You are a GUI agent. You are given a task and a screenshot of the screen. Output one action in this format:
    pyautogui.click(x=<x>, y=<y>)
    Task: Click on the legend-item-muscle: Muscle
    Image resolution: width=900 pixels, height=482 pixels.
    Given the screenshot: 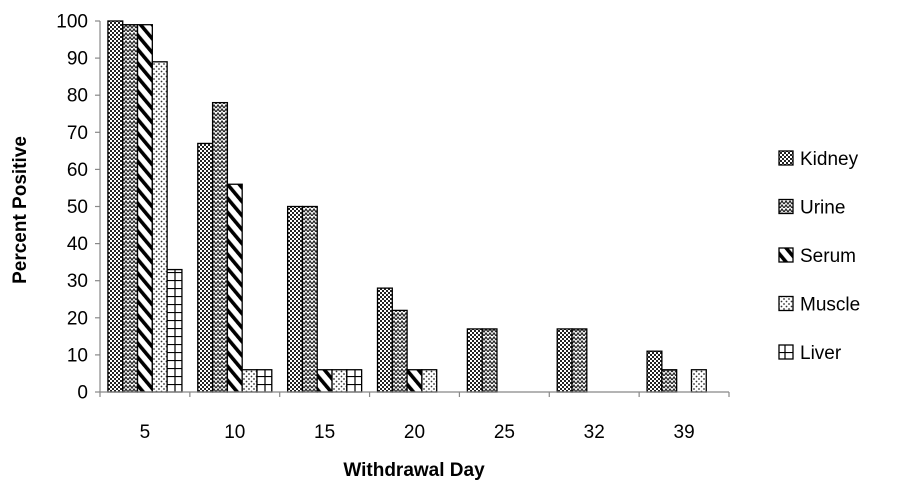 What is the action you would take?
    pyautogui.click(x=819, y=305)
    